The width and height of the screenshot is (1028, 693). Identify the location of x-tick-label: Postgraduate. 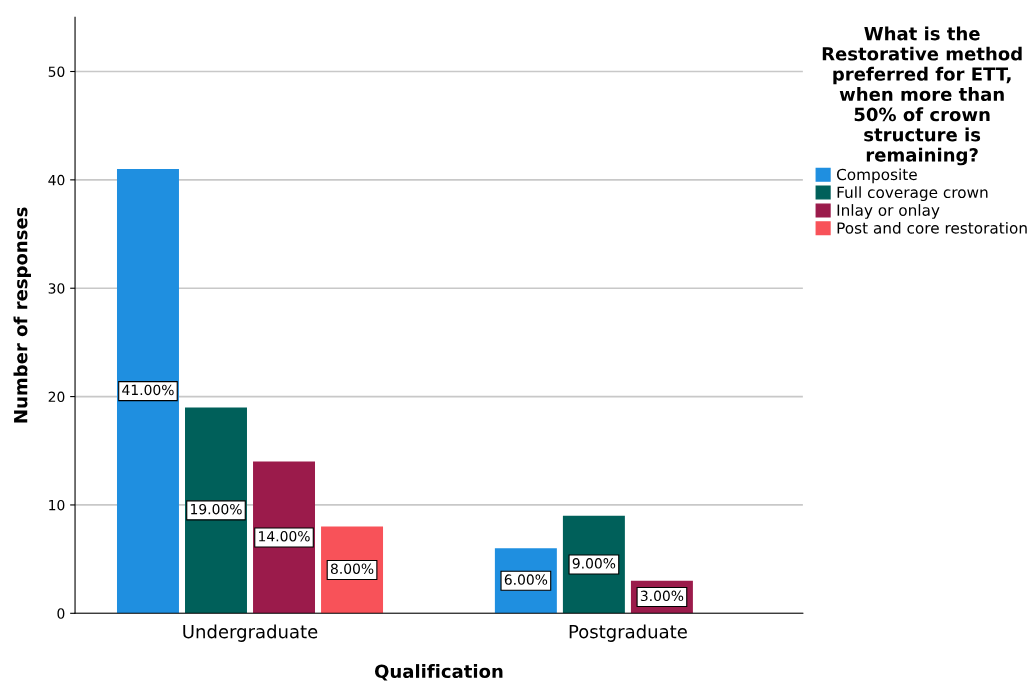
(628, 633).